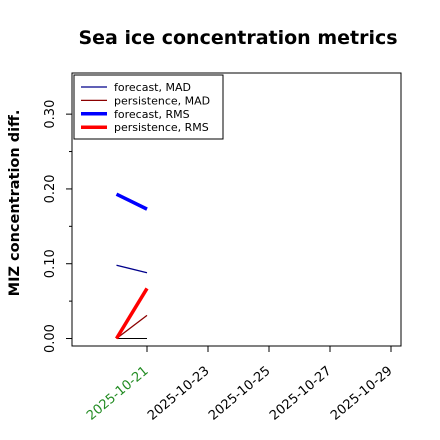  I want to click on y-tick-label: 0.10, so click(50, 263).